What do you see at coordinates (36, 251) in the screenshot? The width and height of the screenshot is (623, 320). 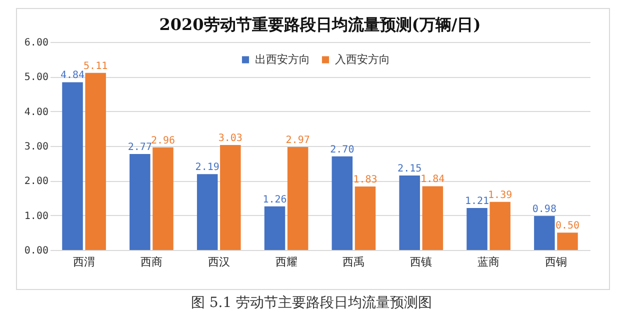 I see `y-tick-label: 0.00` at bounding box center [36, 251].